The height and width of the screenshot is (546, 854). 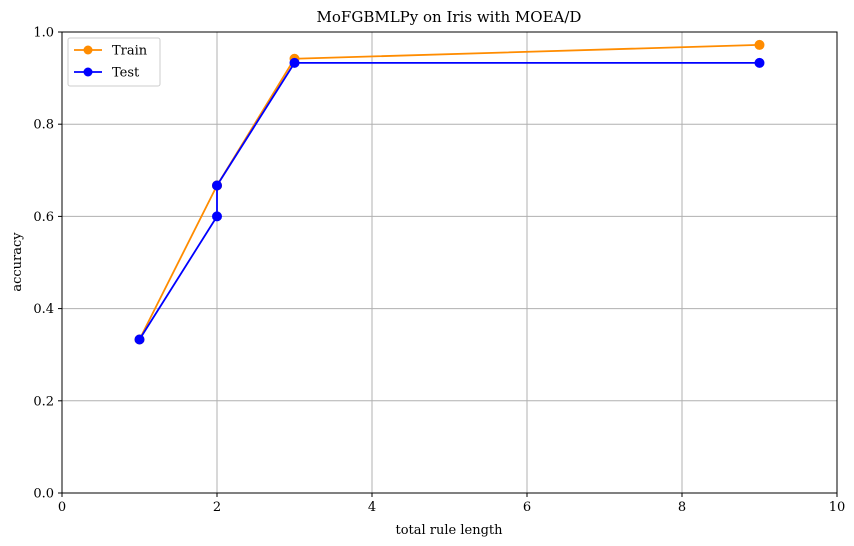 What do you see at coordinates (111, 51) in the screenshot?
I see `legend-item-train: Train` at bounding box center [111, 51].